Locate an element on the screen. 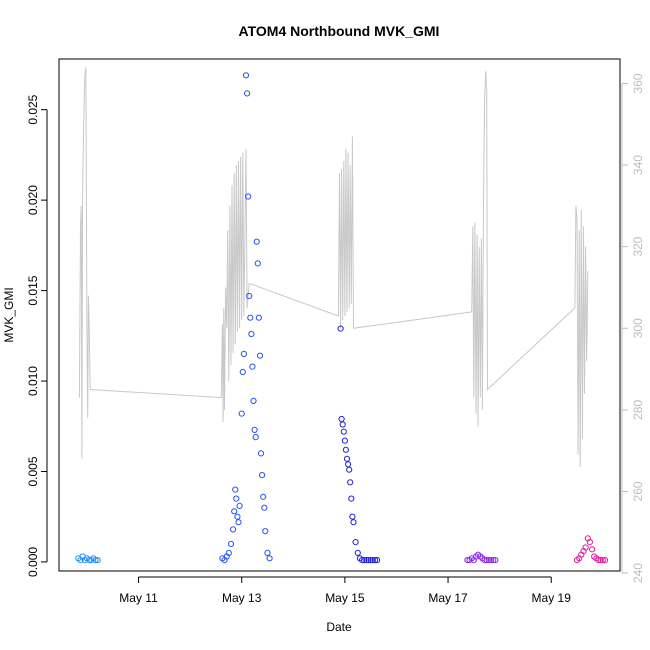  x-axis-label: Date is located at coordinates (339, 627).